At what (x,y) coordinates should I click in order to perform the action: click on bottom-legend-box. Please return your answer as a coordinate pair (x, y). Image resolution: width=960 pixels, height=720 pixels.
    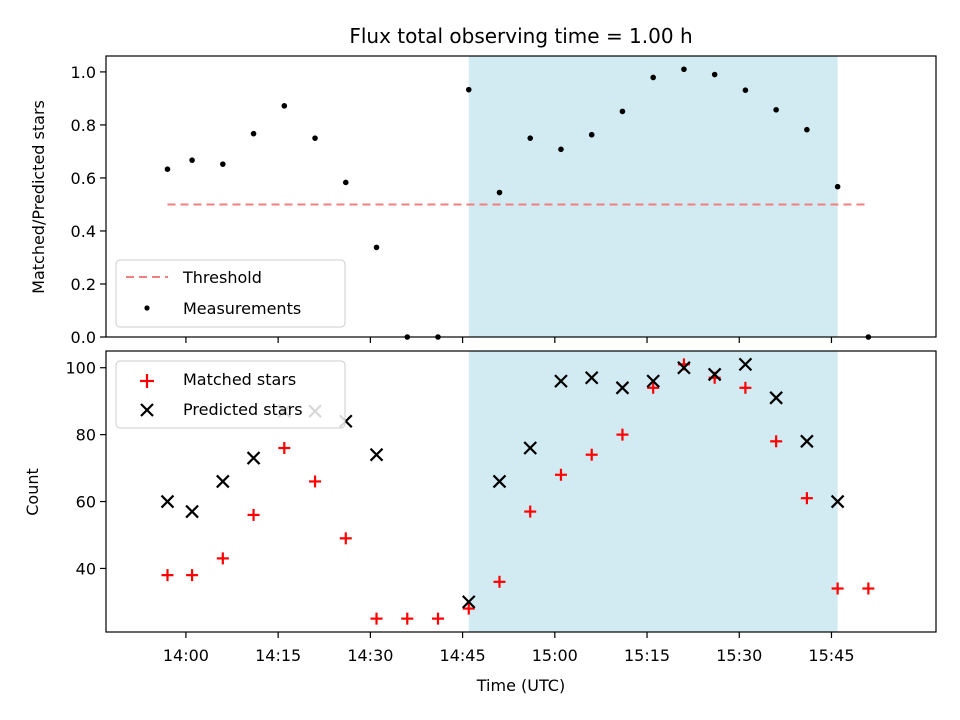
    Looking at the image, I should click on (230, 394).